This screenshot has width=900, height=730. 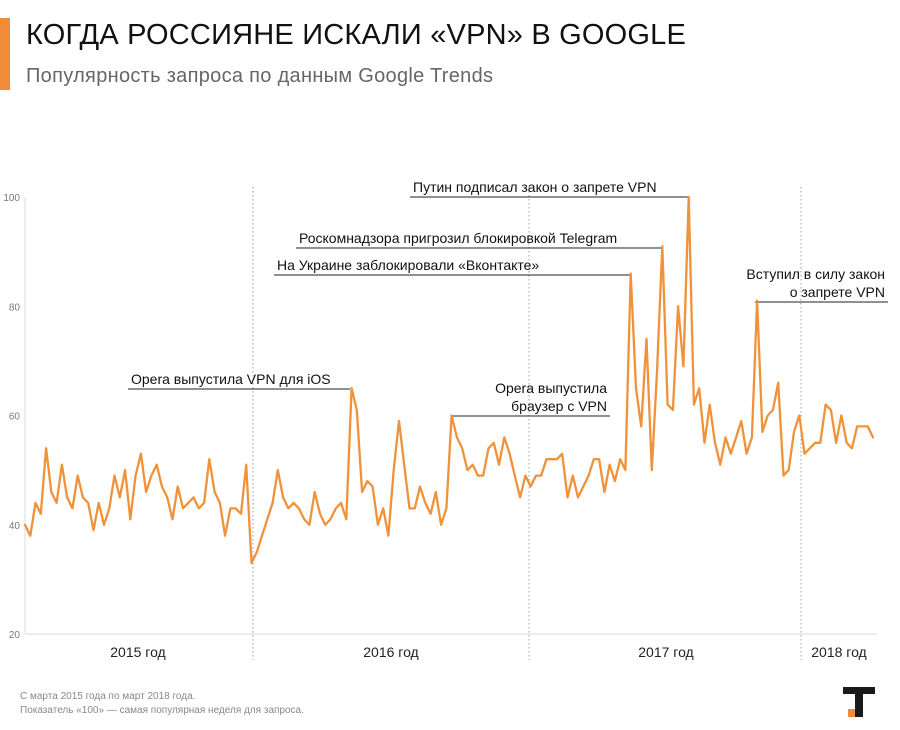 What do you see at coordinates (551, 388) in the screenshot?
I see `annotation-text: Opera выпустила` at bounding box center [551, 388].